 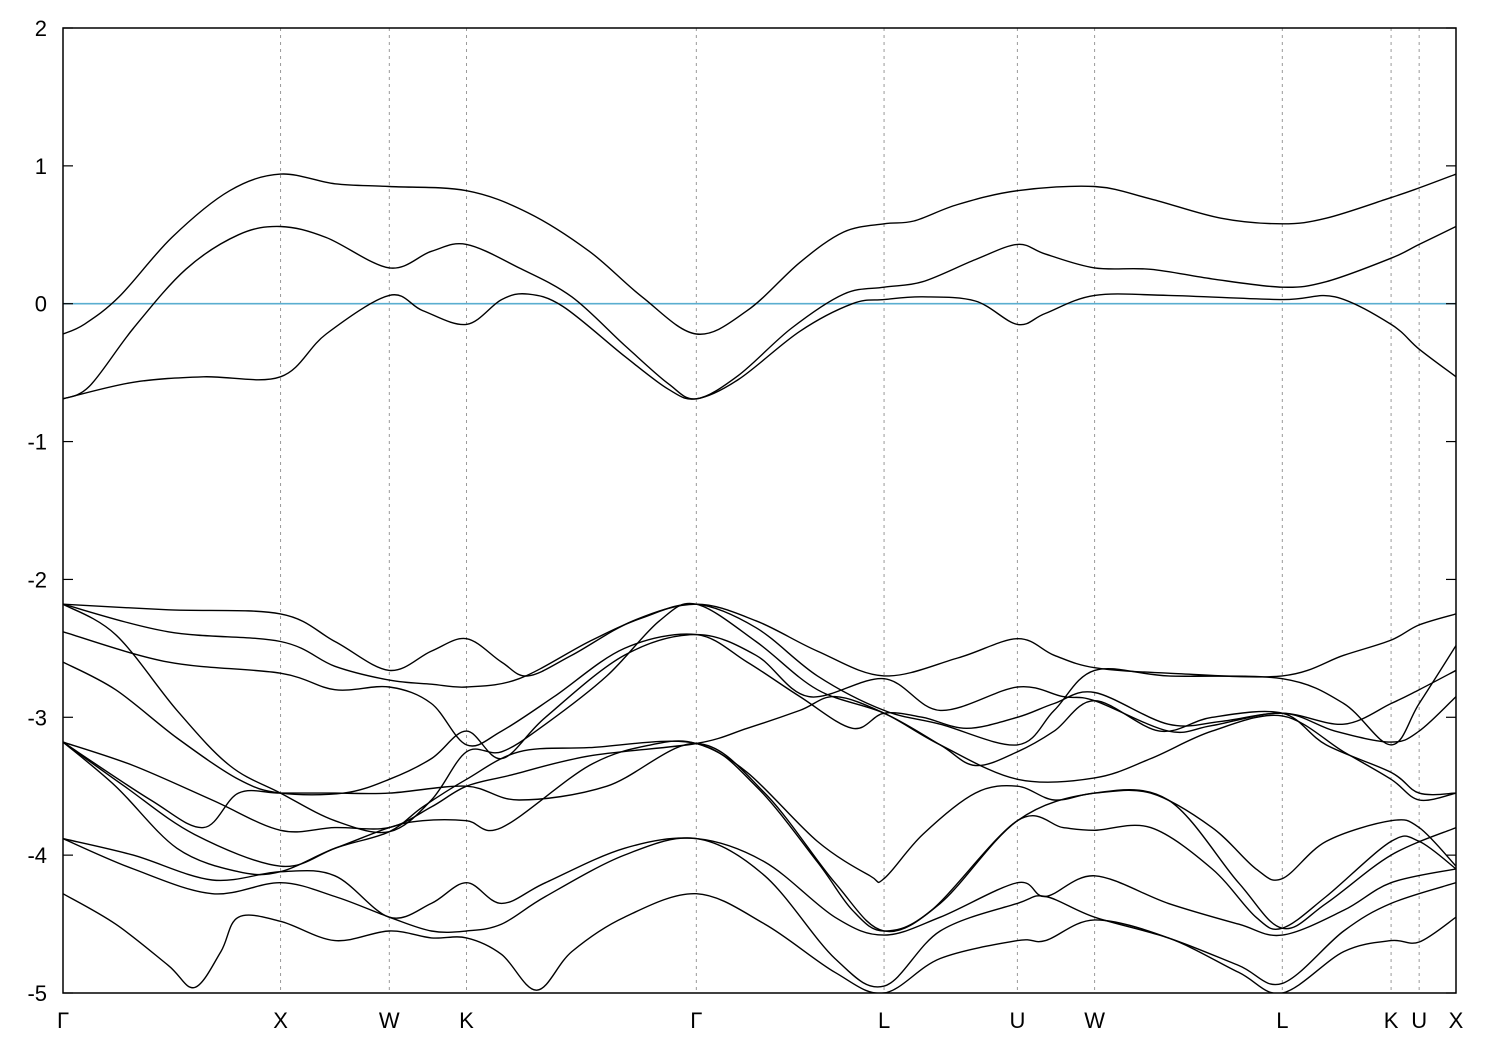 I want to click on y-tick-label: -1, so click(x=37, y=442).